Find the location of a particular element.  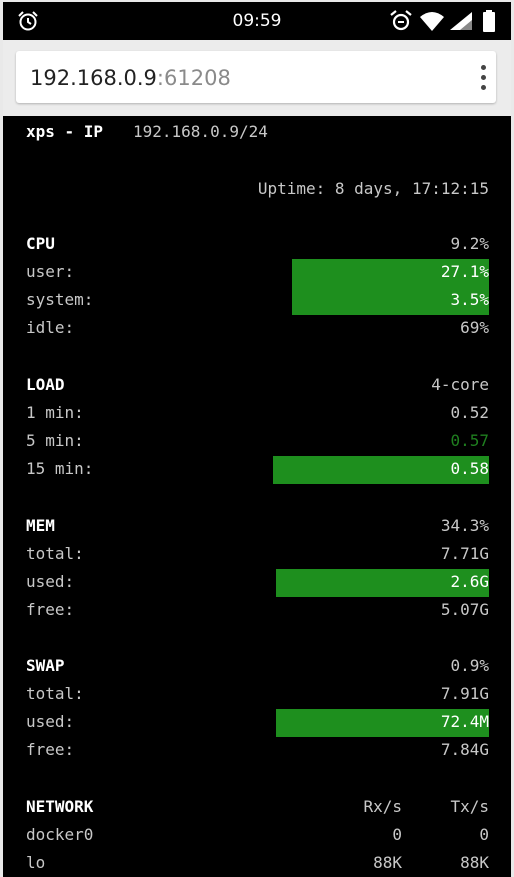

cpu-system-label: system: is located at coordinates (60, 299).